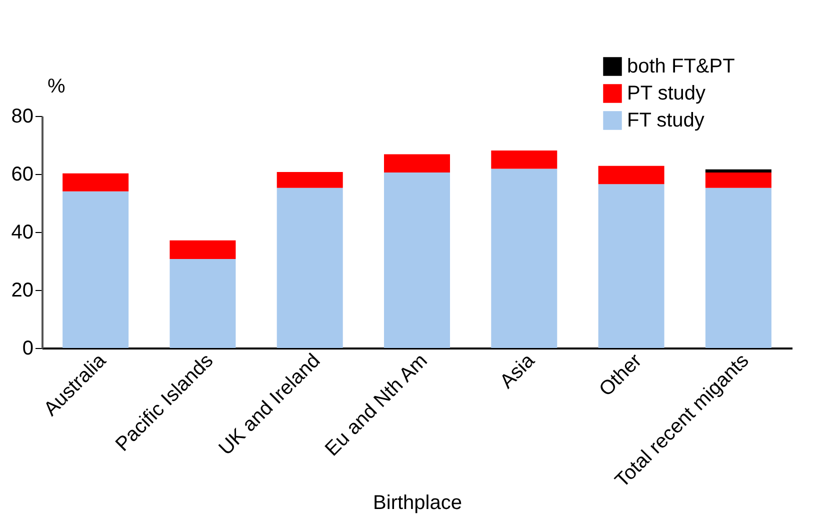 The image size is (829, 531). What do you see at coordinates (57, 87) in the screenshot?
I see `y-axis-title: %` at bounding box center [57, 87].